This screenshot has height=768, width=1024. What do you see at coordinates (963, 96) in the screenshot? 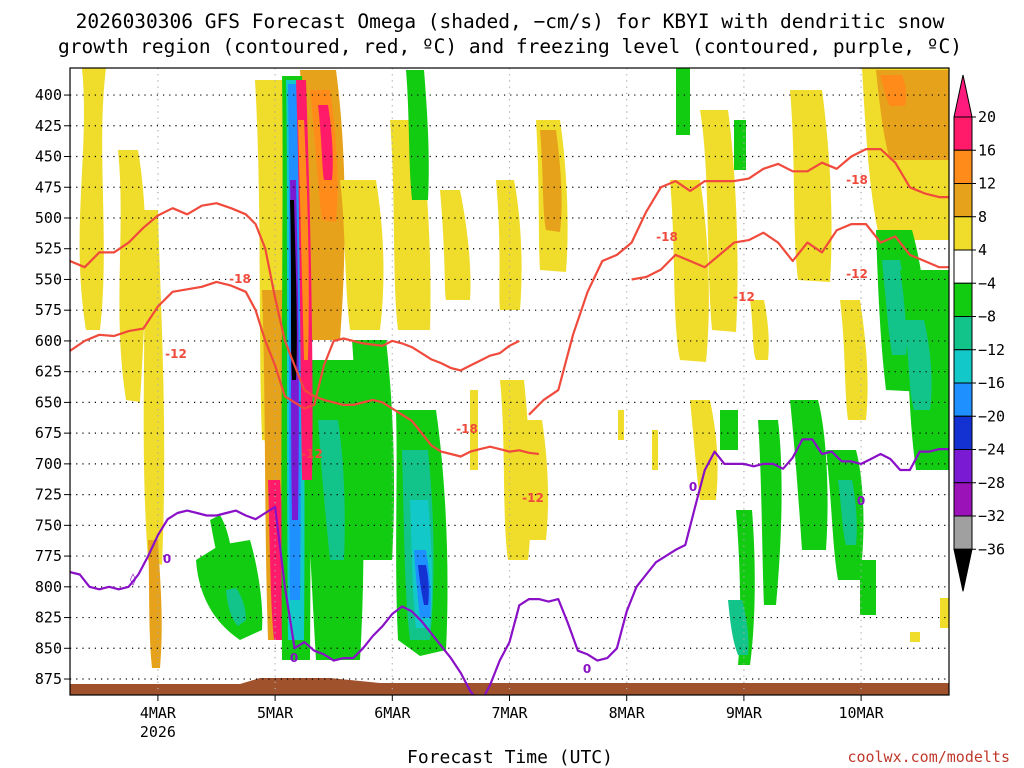
I see `colorbar-top-arrow` at bounding box center [963, 96].